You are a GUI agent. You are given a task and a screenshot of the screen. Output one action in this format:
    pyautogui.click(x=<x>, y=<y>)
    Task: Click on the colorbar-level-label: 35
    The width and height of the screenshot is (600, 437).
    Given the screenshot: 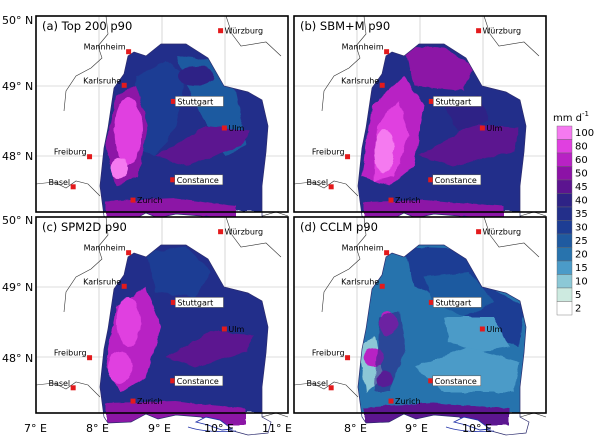 What is the action you would take?
    pyautogui.click(x=581, y=214)
    